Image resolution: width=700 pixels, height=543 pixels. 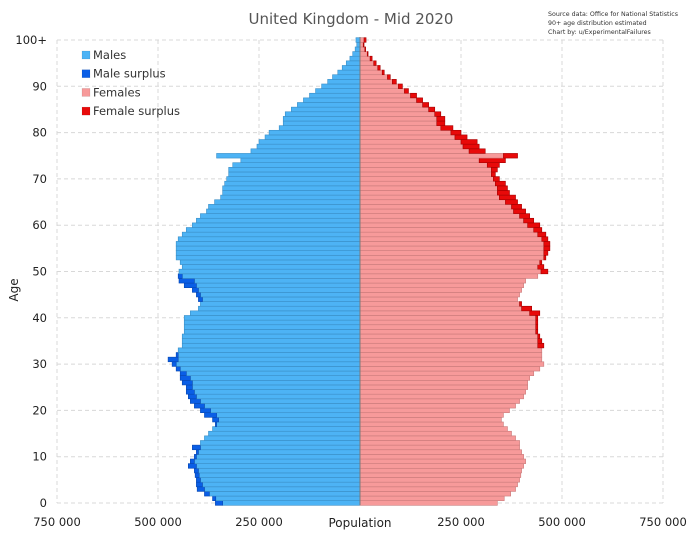 What do you see at coordinates (39, 410) in the screenshot?
I see `y-tick-label: 20` at bounding box center [39, 410].